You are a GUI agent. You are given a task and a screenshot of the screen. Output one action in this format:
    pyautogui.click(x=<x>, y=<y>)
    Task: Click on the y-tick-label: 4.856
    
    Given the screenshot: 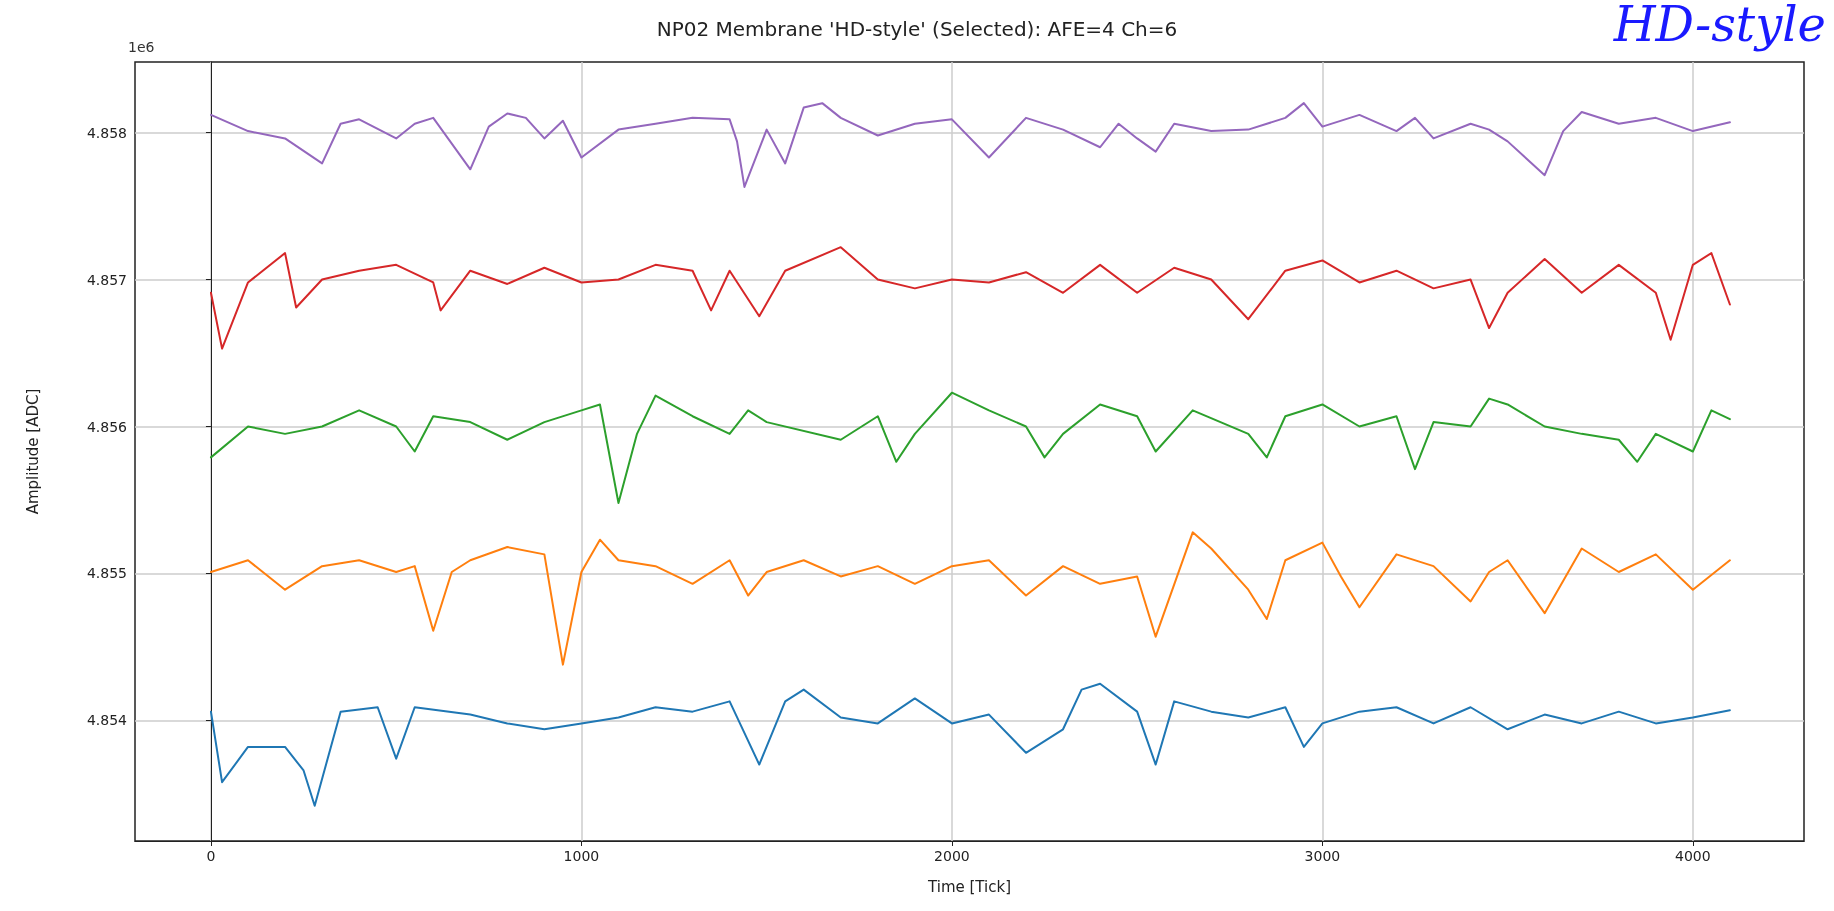 What is the action you would take?
    pyautogui.click(x=107, y=426)
    